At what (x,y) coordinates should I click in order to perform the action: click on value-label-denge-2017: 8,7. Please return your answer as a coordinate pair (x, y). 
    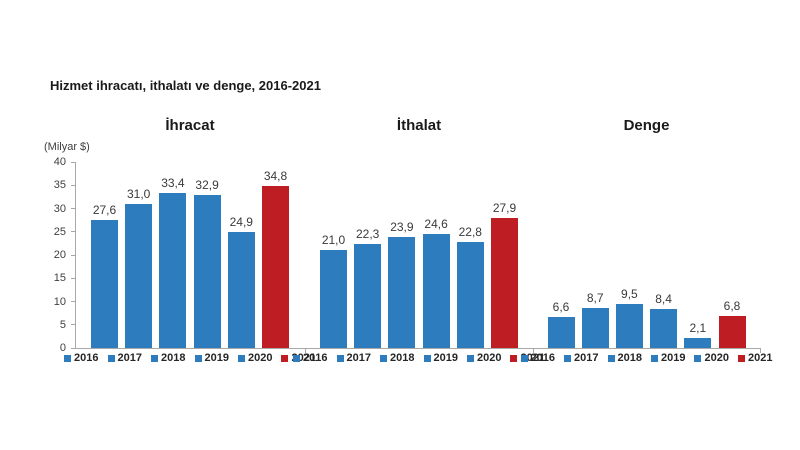
    Looking at the image, I should click on (595, 297).